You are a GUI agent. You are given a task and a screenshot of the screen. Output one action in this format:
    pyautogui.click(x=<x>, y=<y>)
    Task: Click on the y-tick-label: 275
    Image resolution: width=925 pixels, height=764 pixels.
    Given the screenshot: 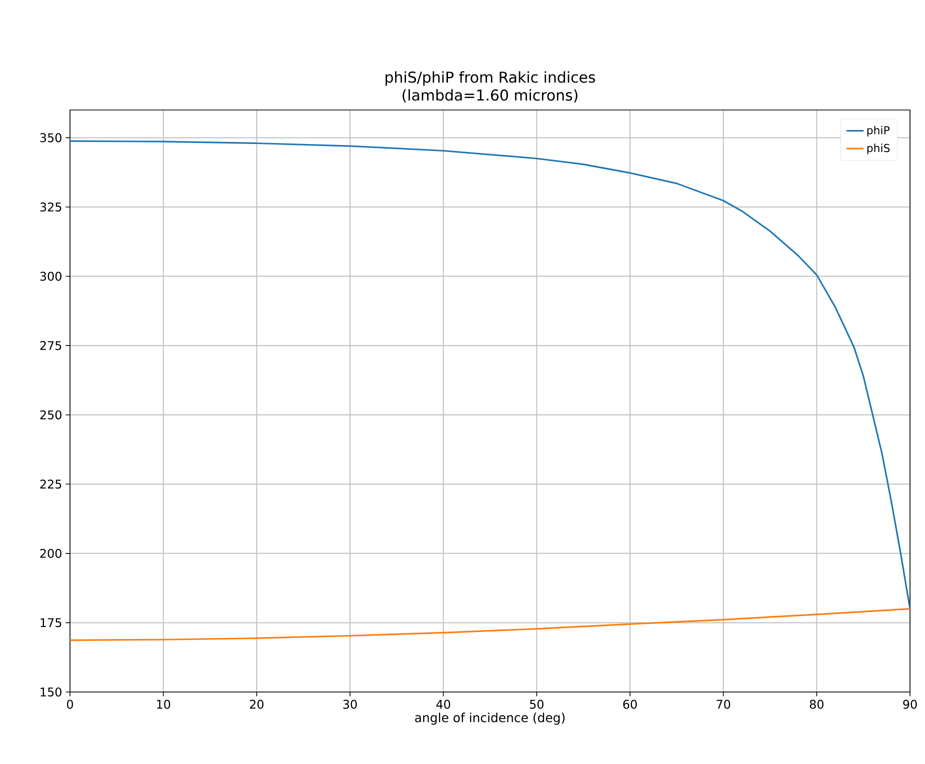 What is the action you would take?
    pyautogui.click(x=51, y=345)
    